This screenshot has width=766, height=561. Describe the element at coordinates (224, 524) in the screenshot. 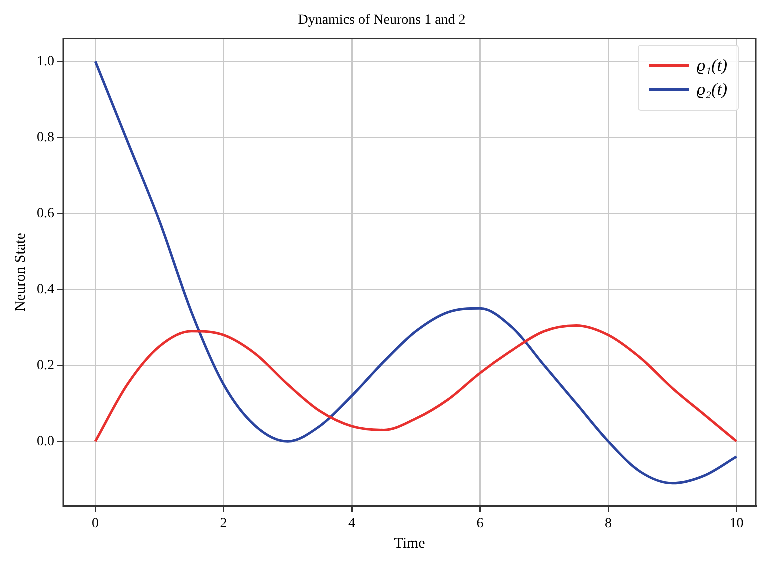

I see `x-tick-label: 2` at that location.